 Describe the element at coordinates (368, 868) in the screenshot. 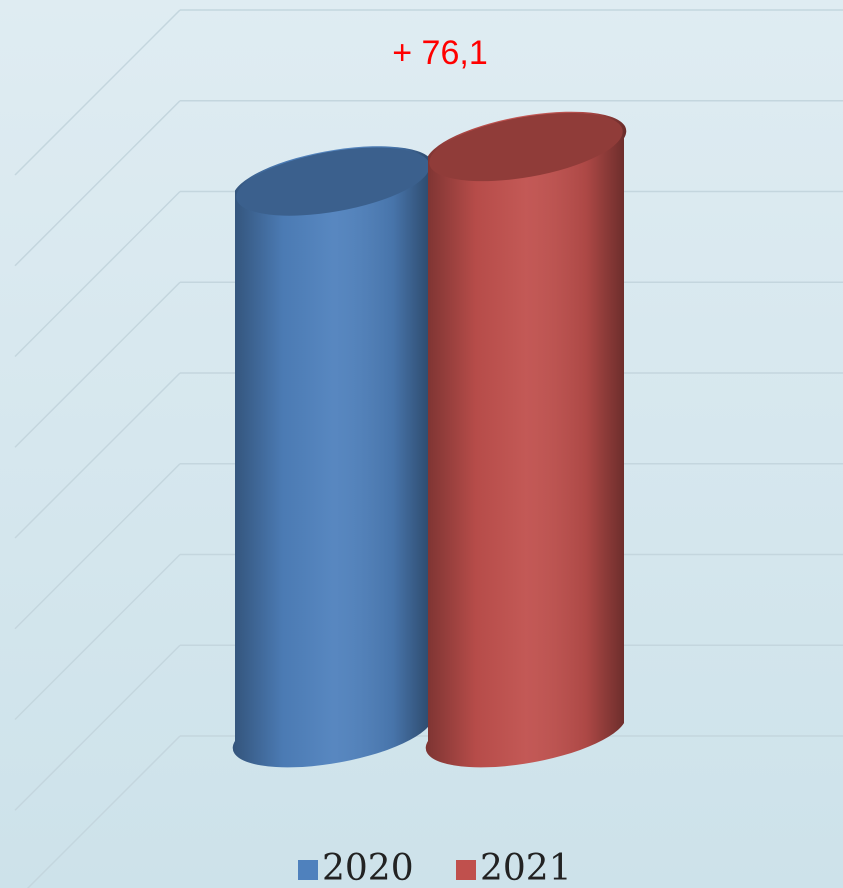

I see `legend-label: 2020` at that location.